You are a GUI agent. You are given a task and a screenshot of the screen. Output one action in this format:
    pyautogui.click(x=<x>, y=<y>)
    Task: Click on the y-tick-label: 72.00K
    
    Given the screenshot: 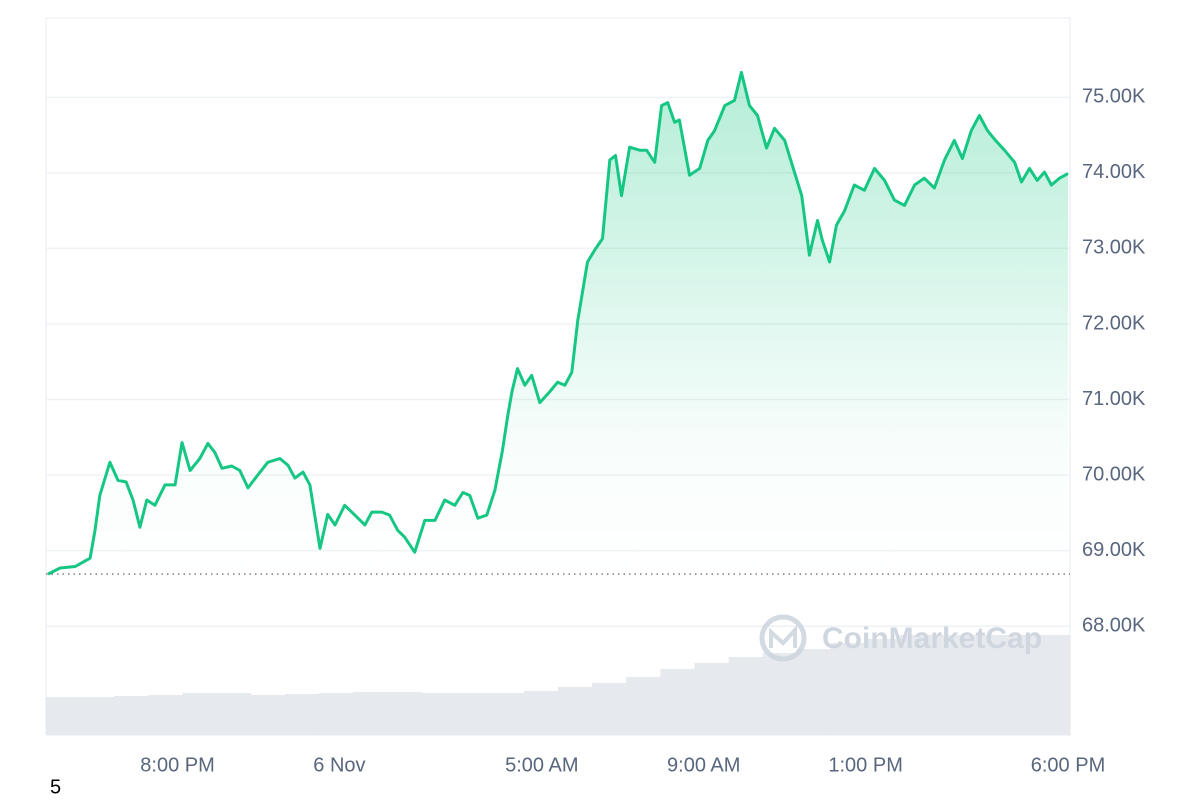 What is the action you would take?
    pyautogui.click(x=1114, y=323)
    